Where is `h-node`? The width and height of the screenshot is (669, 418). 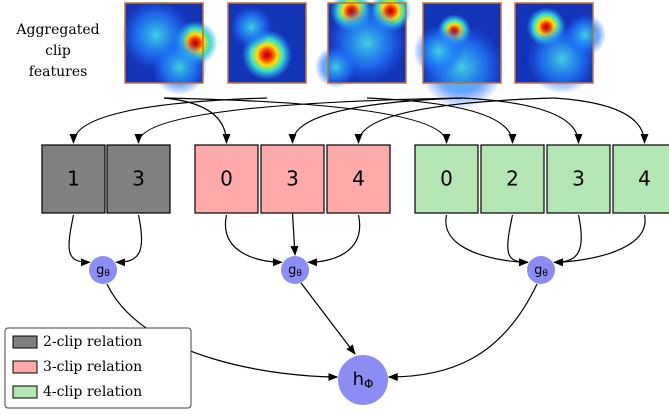 h-node is located at coordinates (363, 380).